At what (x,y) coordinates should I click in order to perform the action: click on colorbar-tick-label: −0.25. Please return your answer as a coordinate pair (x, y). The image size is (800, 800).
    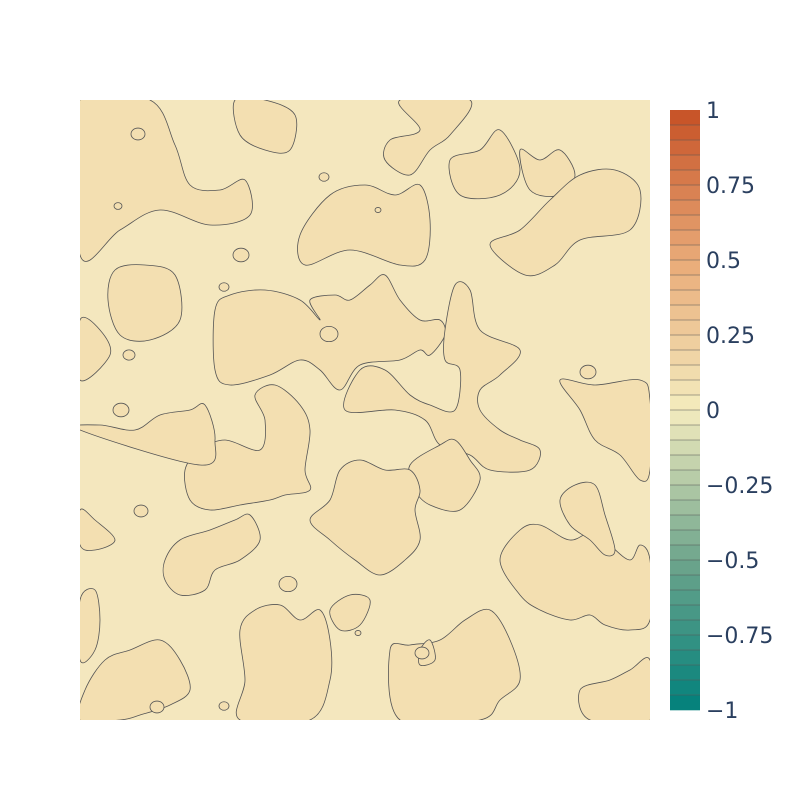
    Looking at the image, I should click on (739, 486).